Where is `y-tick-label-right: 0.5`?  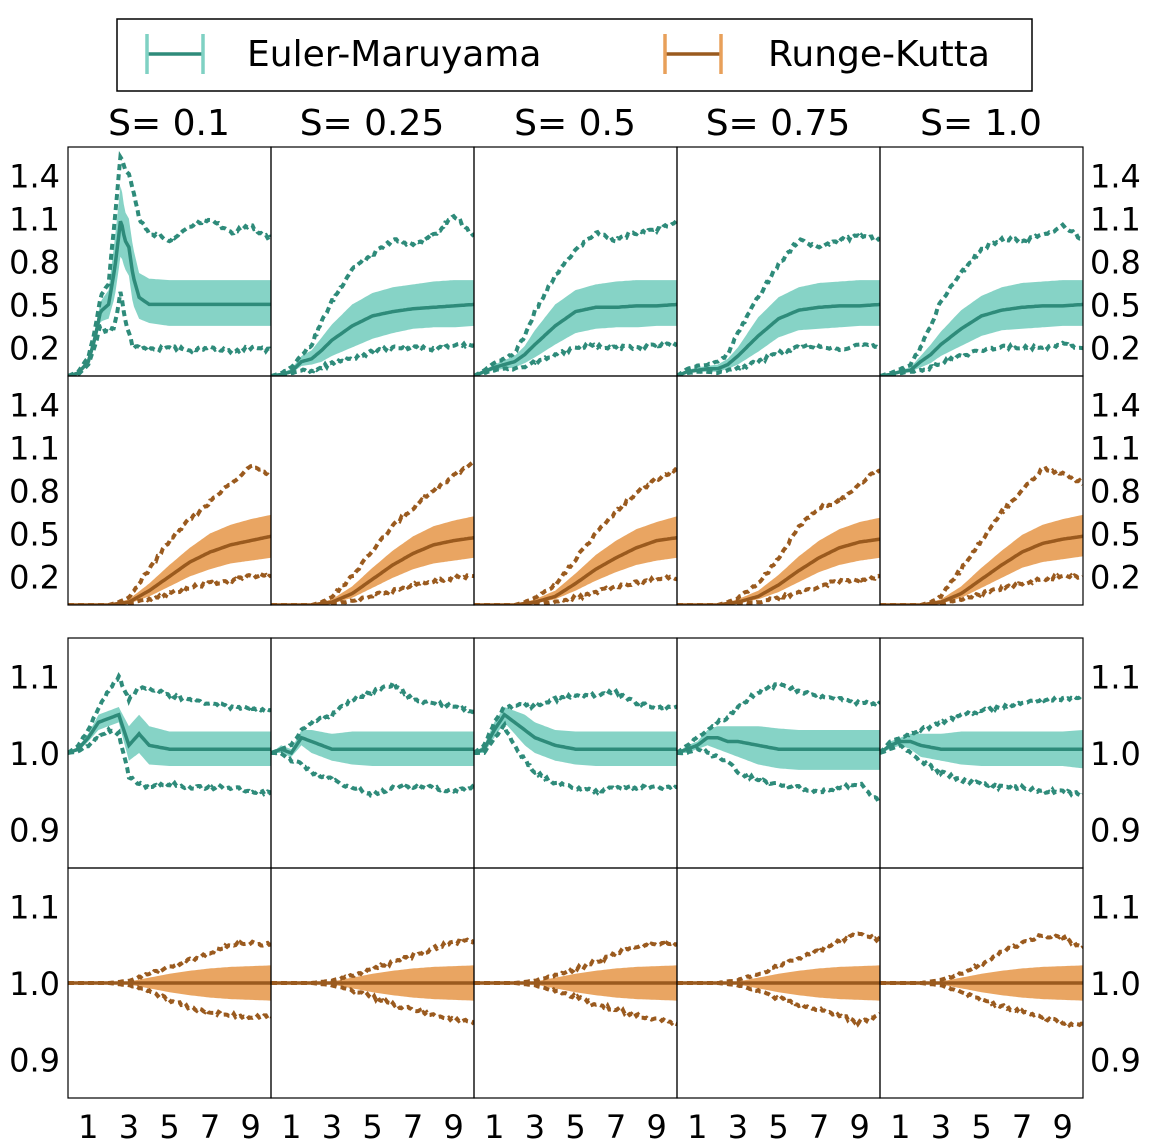
y-tick-label-right: 0.5 is located at coordinates (1115, 305).